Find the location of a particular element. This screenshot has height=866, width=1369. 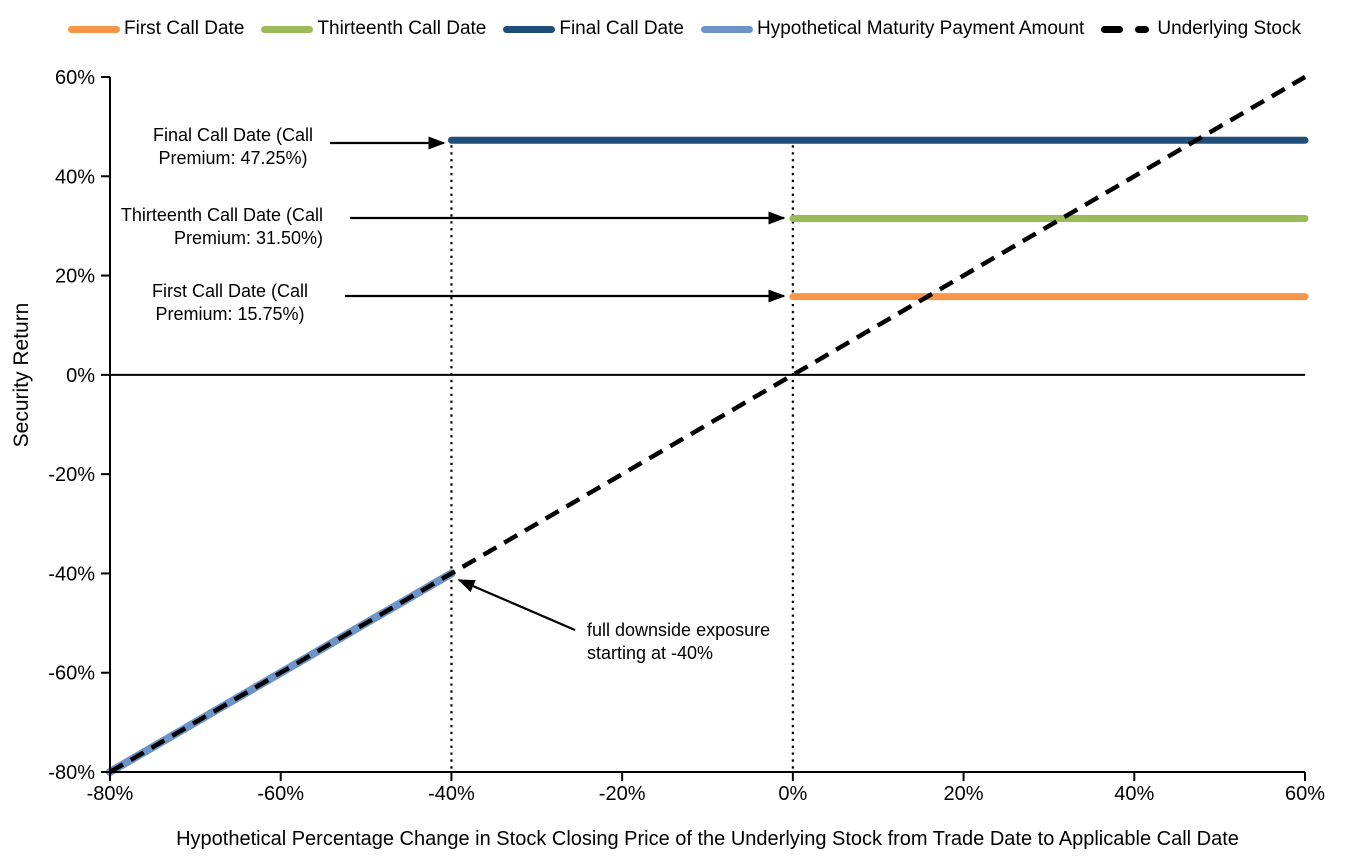

downside-annotation-text-line-2: starting at -40% is located at coordinates (650, 653).